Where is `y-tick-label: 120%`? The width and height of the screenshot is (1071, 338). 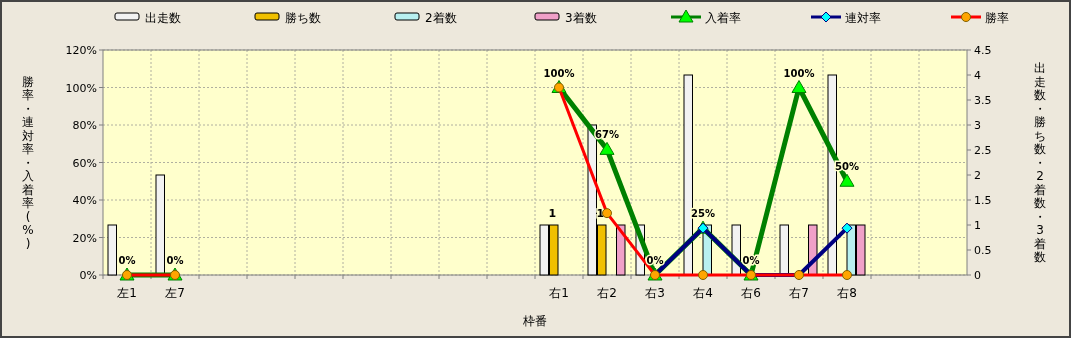
y-tick-label: 120% is located at coordinates (81, 50).